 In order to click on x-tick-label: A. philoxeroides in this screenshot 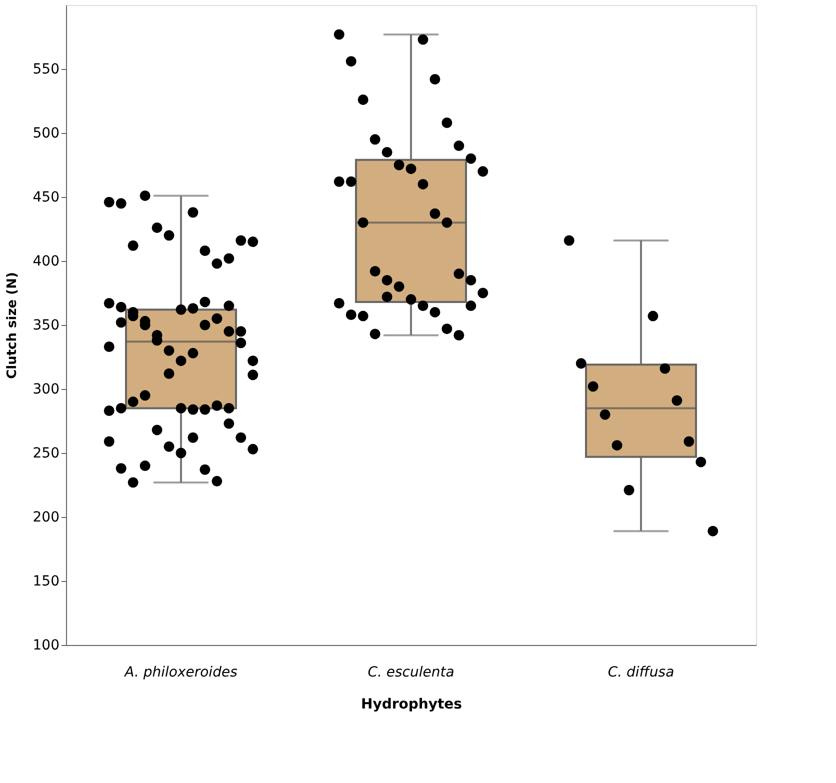, I will do `click(181, 672)`.